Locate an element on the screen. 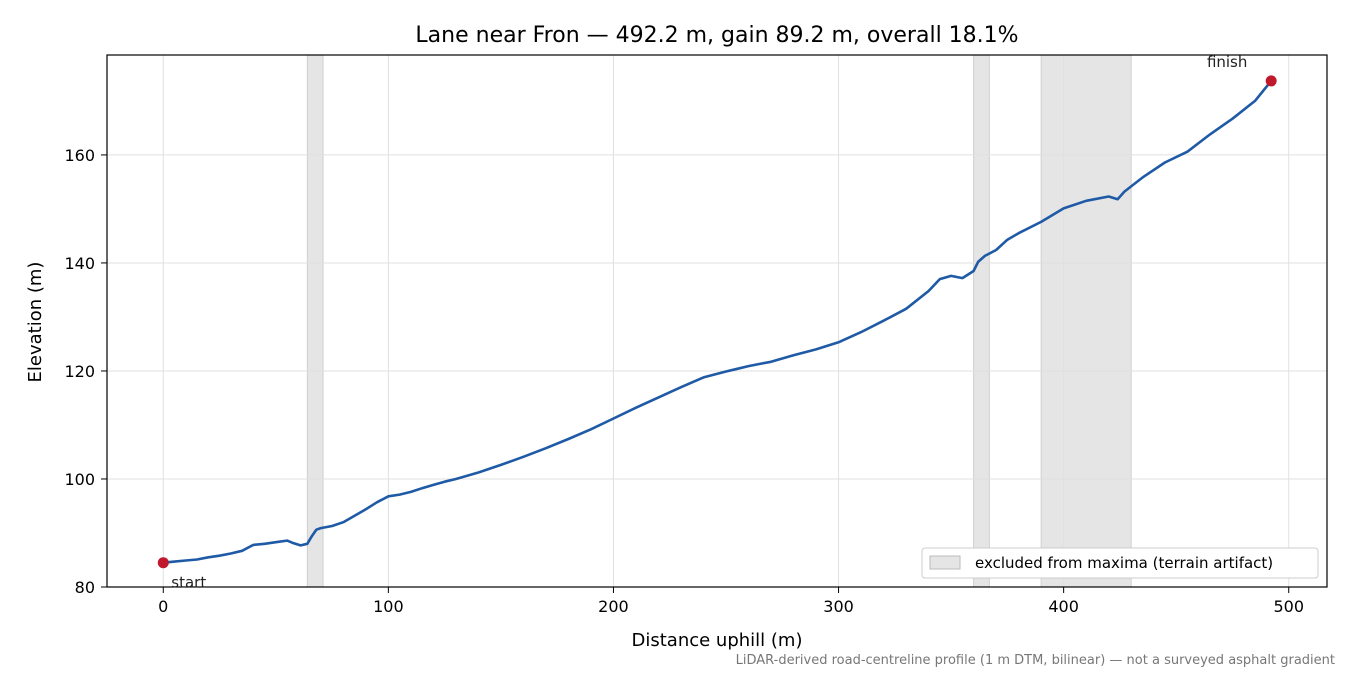  start-annotation: start is located at coordinates (188, 583).